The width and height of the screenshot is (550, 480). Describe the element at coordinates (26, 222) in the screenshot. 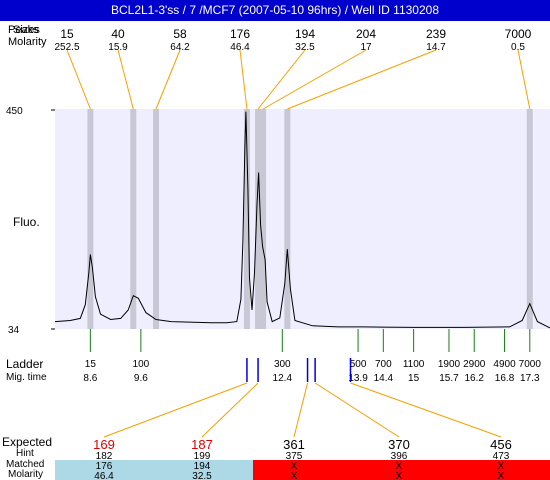

I see `y-axis-label: Fluo.` at that location.